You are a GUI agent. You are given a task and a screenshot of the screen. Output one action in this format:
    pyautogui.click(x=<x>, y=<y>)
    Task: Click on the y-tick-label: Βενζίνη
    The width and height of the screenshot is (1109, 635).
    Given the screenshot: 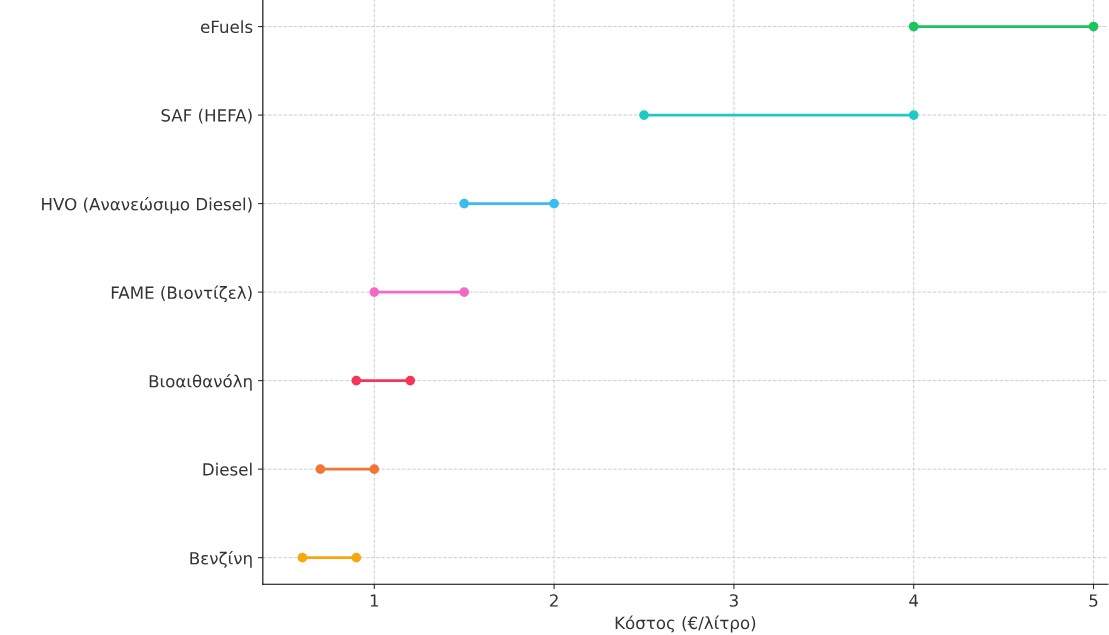 What is the action you would take?
    pyautogui.click(x=221, y=559)
    